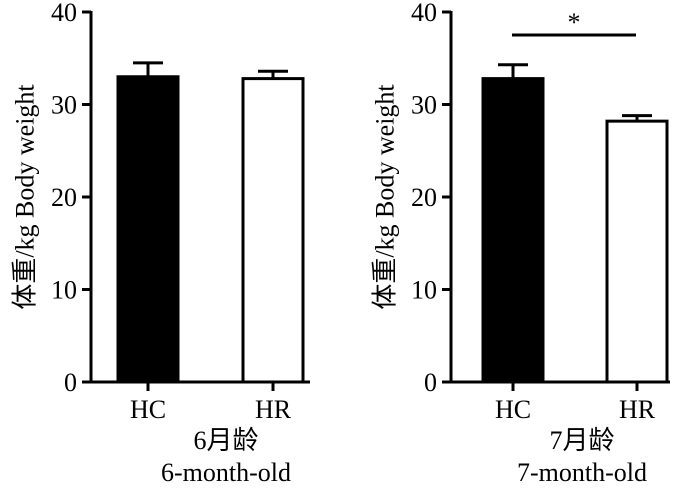  Describe the element at coordinates (581, 440) in the screenshot. I see `x-group-label-cn: 7月龄` at that location.